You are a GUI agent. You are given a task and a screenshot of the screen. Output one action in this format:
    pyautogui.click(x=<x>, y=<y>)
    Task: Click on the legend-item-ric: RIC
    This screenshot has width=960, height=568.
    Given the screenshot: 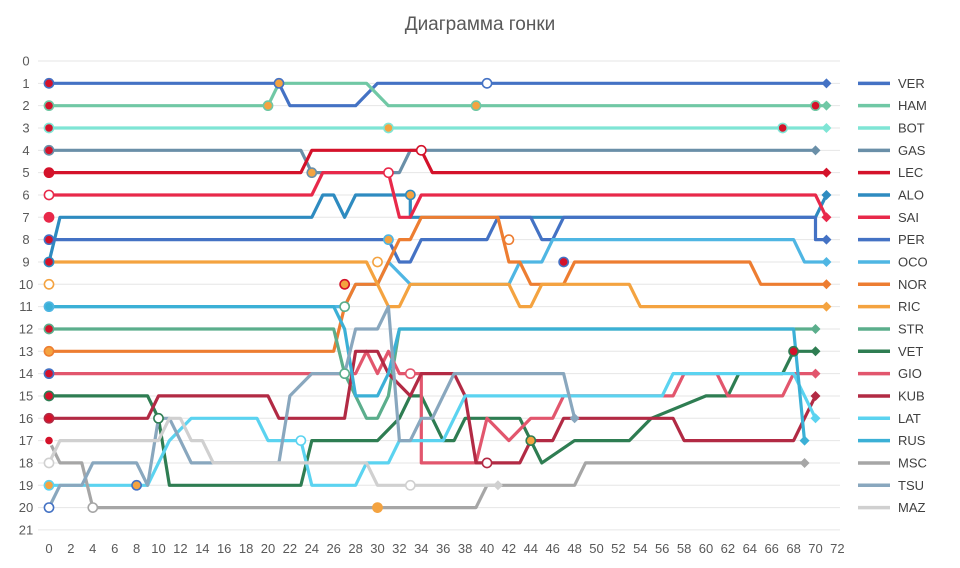 What is the action you would take?
    pyautogui.click(x=889, y=306)
    